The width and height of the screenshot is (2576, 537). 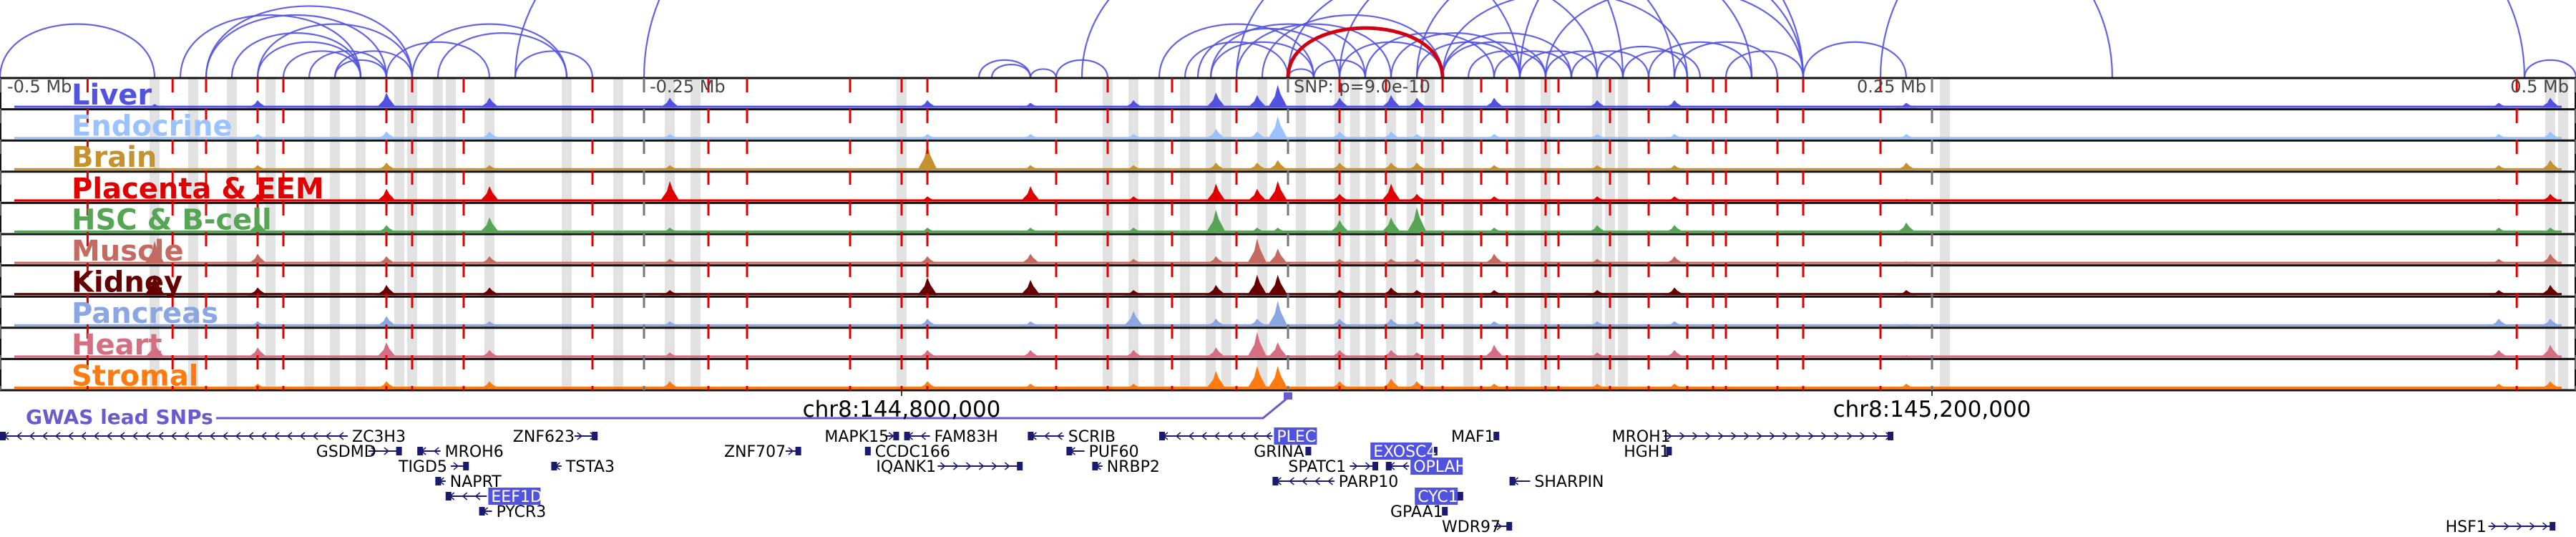 I want to click on gene-oplah: OPLAH, so click(x=1426, y=467).